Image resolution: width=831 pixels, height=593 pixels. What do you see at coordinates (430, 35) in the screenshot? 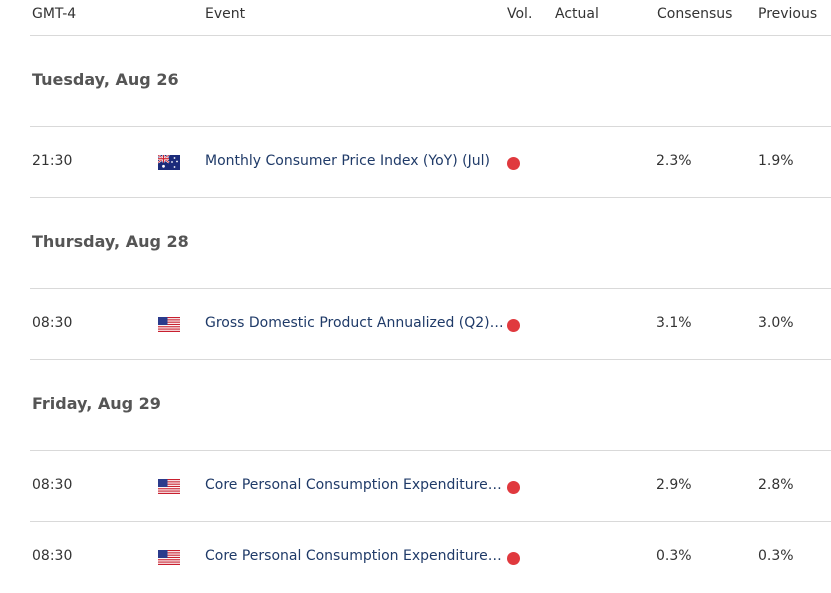
I see `header-divider` at bounding box center [430, 35].